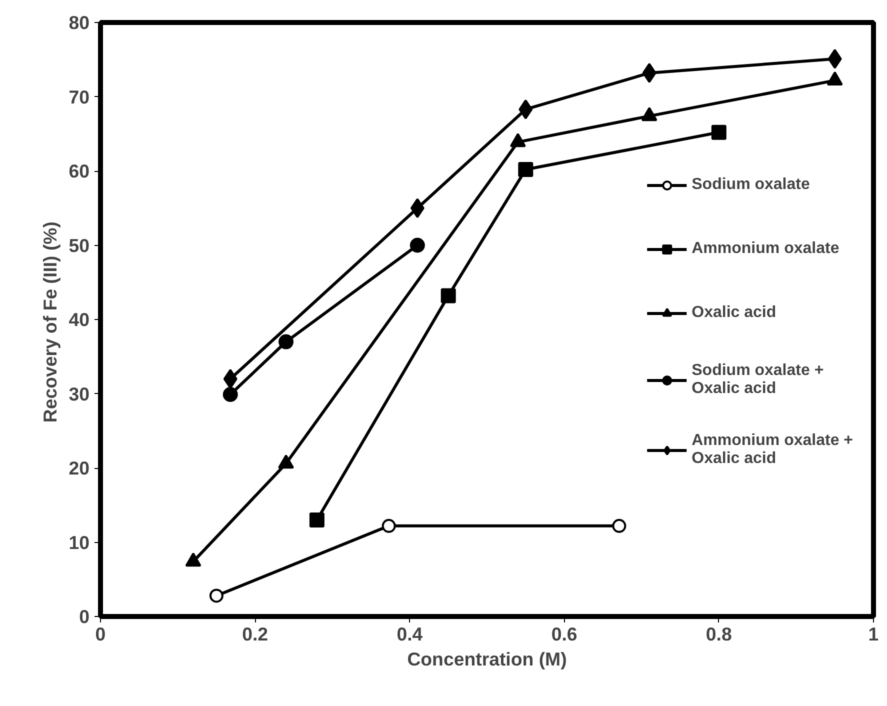 This screenshot has height=706, width=887. What do you see at coordinates (79, 542) in the screenshot?
I see `y-tick-label: 10` at bounding box center [79, 542].